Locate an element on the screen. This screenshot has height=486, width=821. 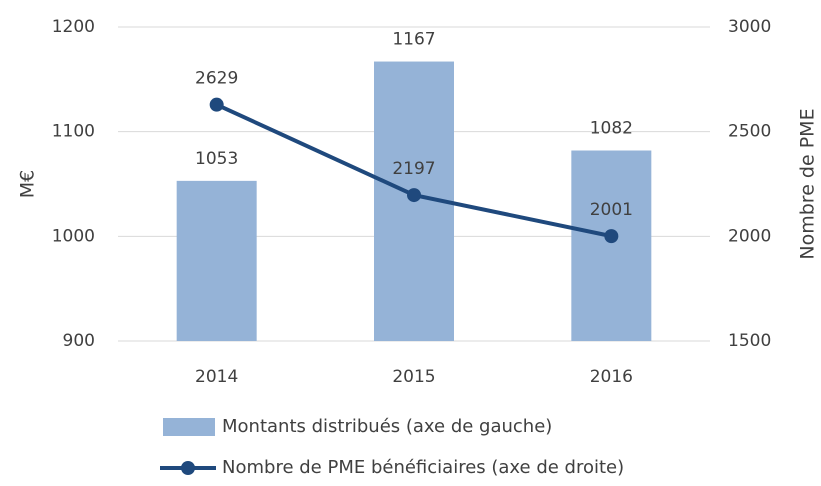
x-tick-label: 2014 is located at coordinates (216, 377).